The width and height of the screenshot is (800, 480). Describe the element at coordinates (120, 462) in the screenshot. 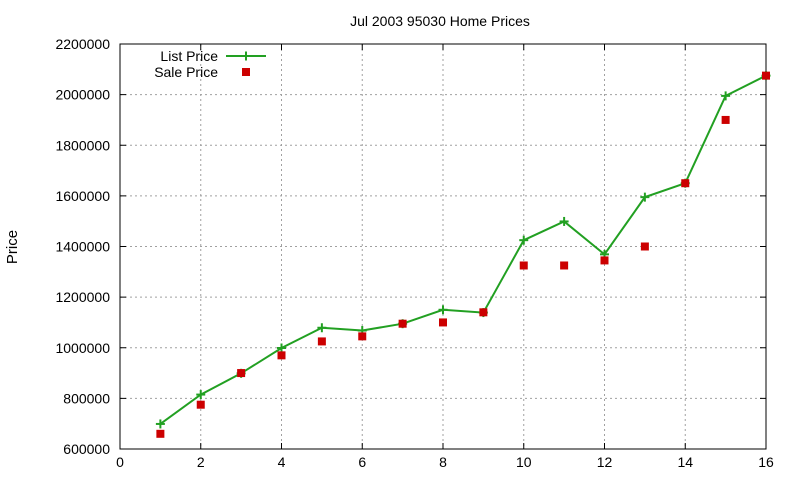

I see `x-tick-label: 0` at that location.